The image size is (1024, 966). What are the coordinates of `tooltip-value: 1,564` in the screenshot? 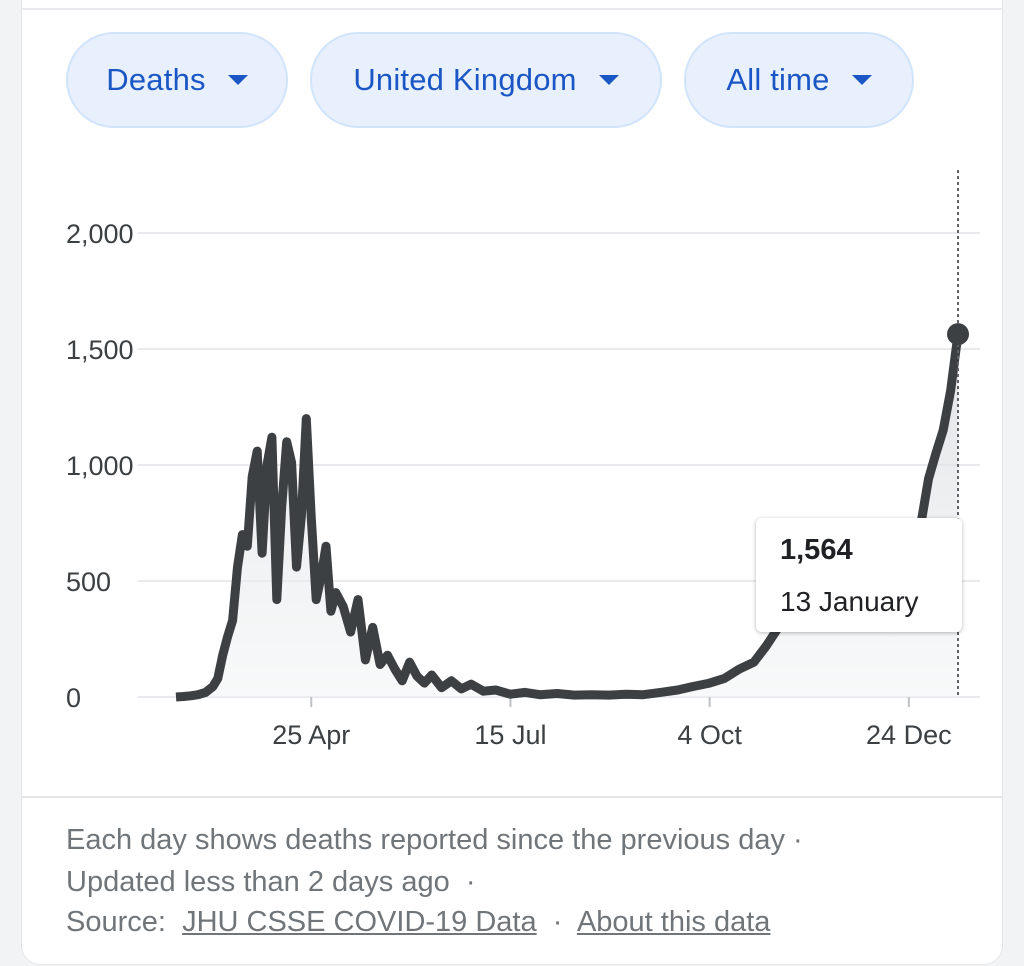 It's located at (816, 550).